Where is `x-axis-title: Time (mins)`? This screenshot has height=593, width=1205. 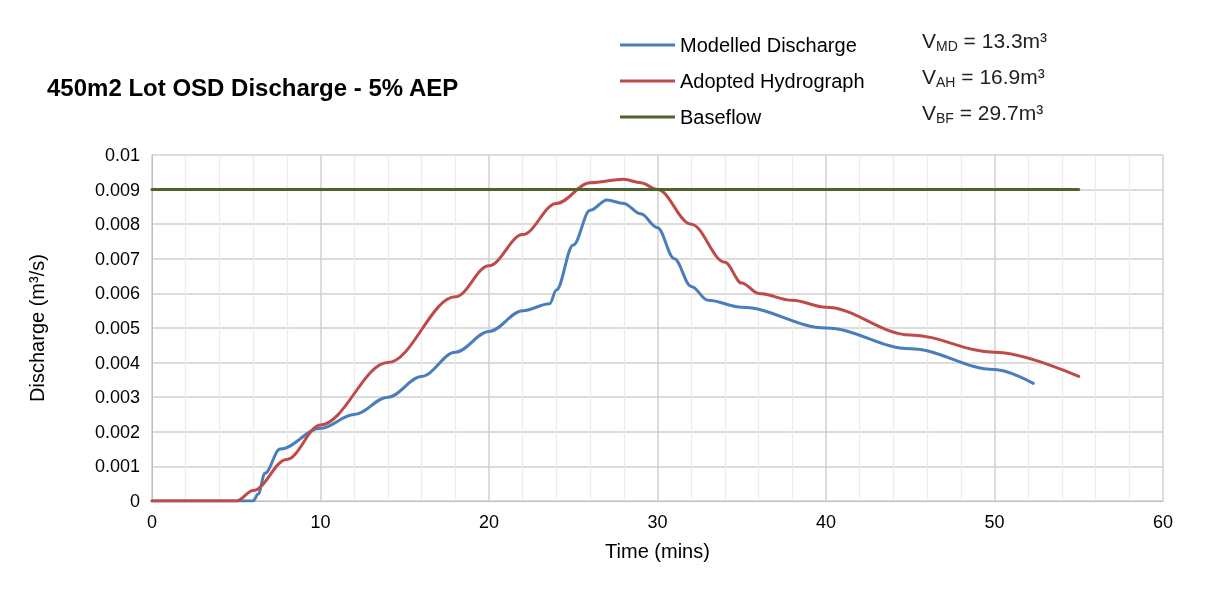
x-axis-title: Time (mins) is located at coordinates (657, 551).